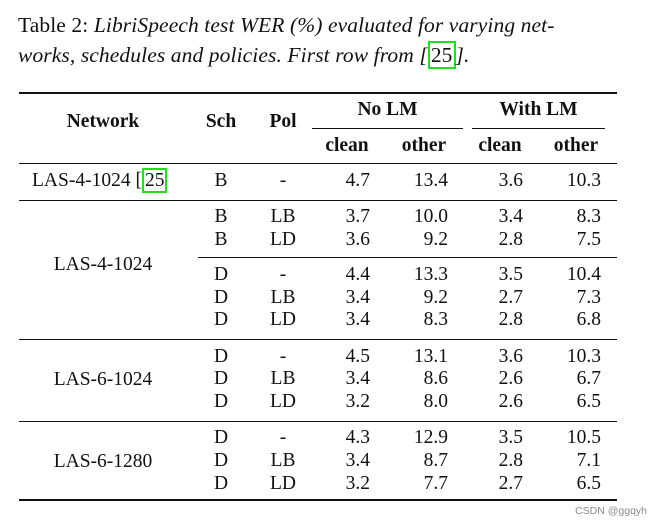  What do you see at coordinates (611, 511) in the screenshot?
I see `watermark: CSDN @ggqyh` at bounding box center [611, 511].